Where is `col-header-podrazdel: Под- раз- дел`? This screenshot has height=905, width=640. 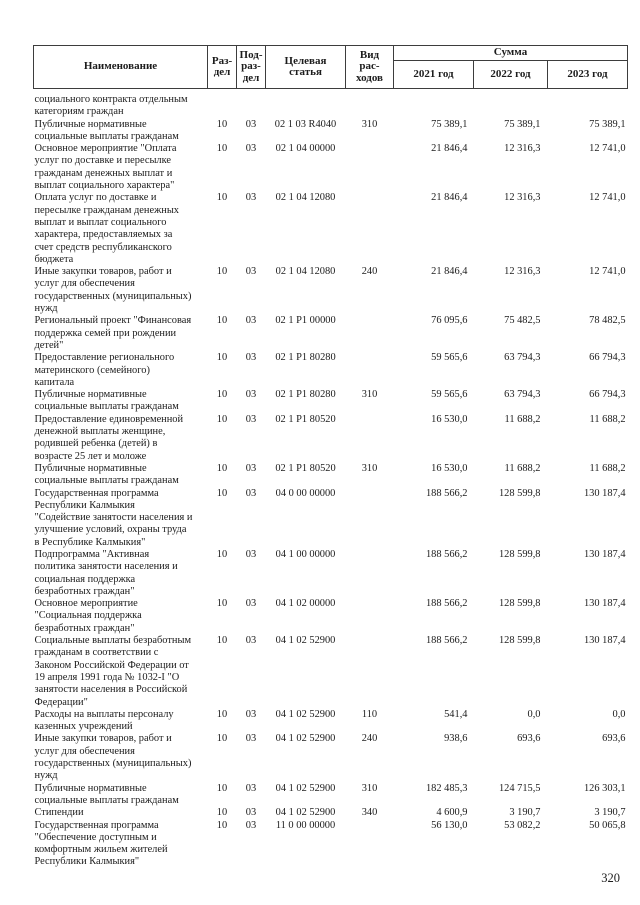
col-header-podrazdel: Под- раз- дел is located at coordinates (251, 67).